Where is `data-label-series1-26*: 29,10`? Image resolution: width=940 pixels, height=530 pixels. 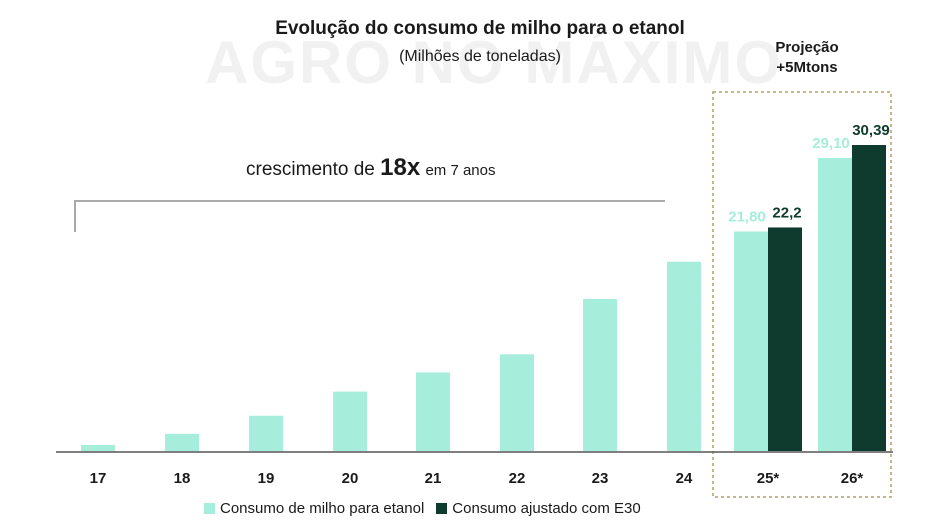 data-label-series1-26*: 29,10 is located at coordinates (831, 143).